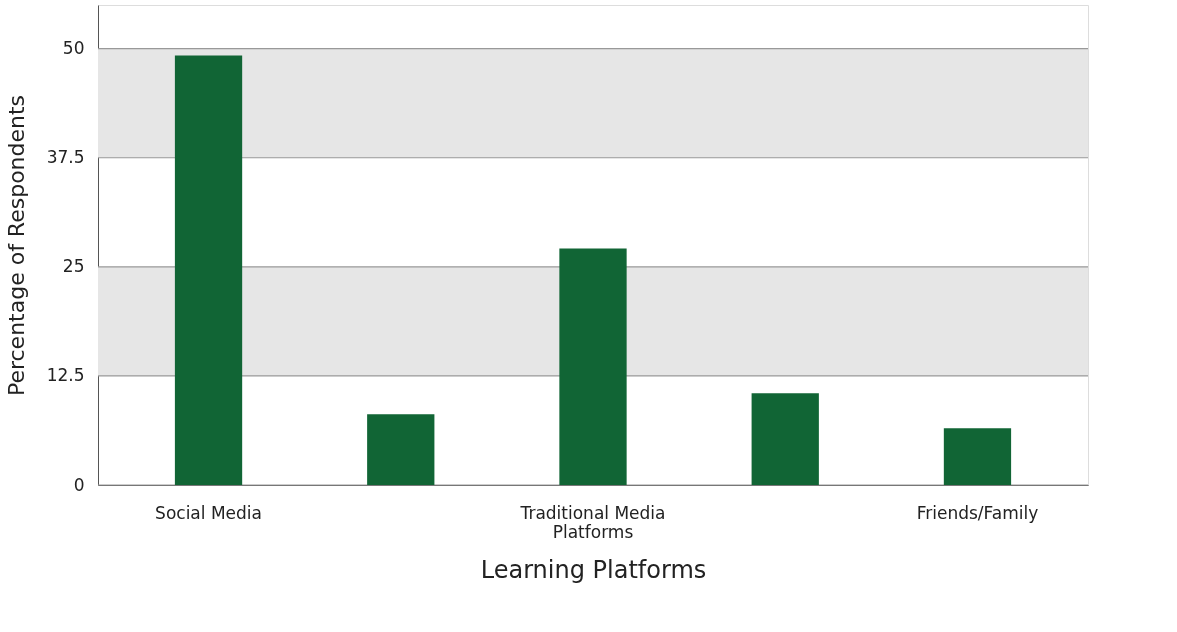  Describe the element at coordinates (79, 484) in the screenshot. I see `y-tick-label: 0` at that location.